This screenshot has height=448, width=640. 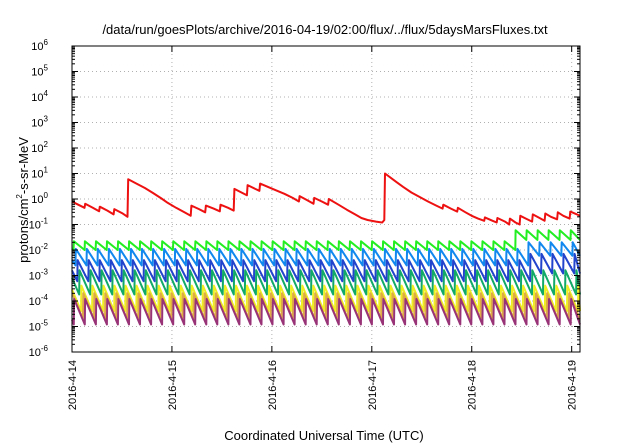 What do you see at coordinates (23, 231) in the screenshot?
I see `y-axis-label-base: protons/cm` at bounding box center [23, 231].